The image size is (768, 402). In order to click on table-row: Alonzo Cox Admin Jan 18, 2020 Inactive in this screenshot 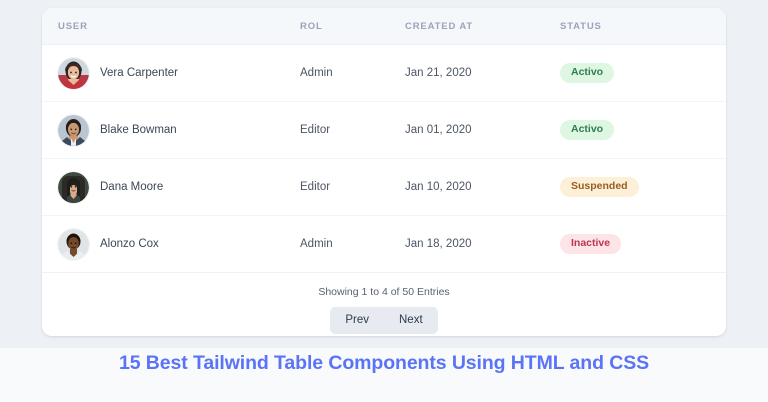, I will do `click(384, 244)`.